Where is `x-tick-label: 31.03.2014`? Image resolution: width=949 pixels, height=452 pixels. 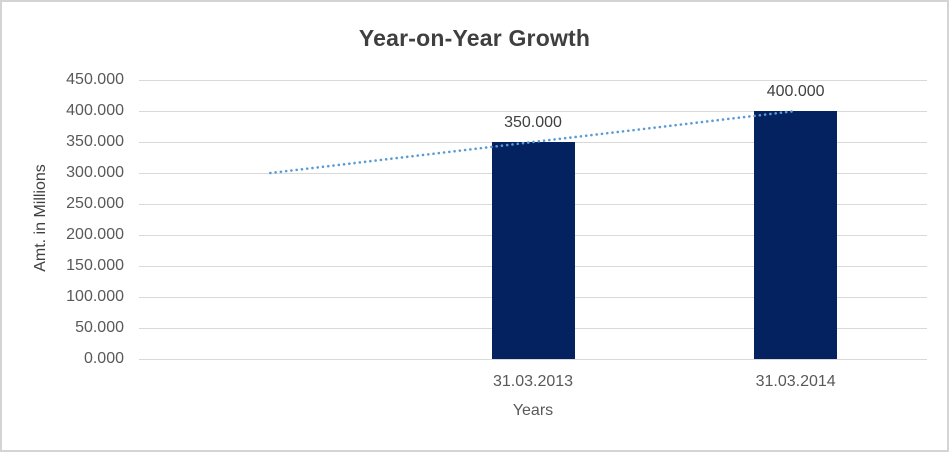
x-tick-label: 31.03.2014 is located at coordinates (795, 381).